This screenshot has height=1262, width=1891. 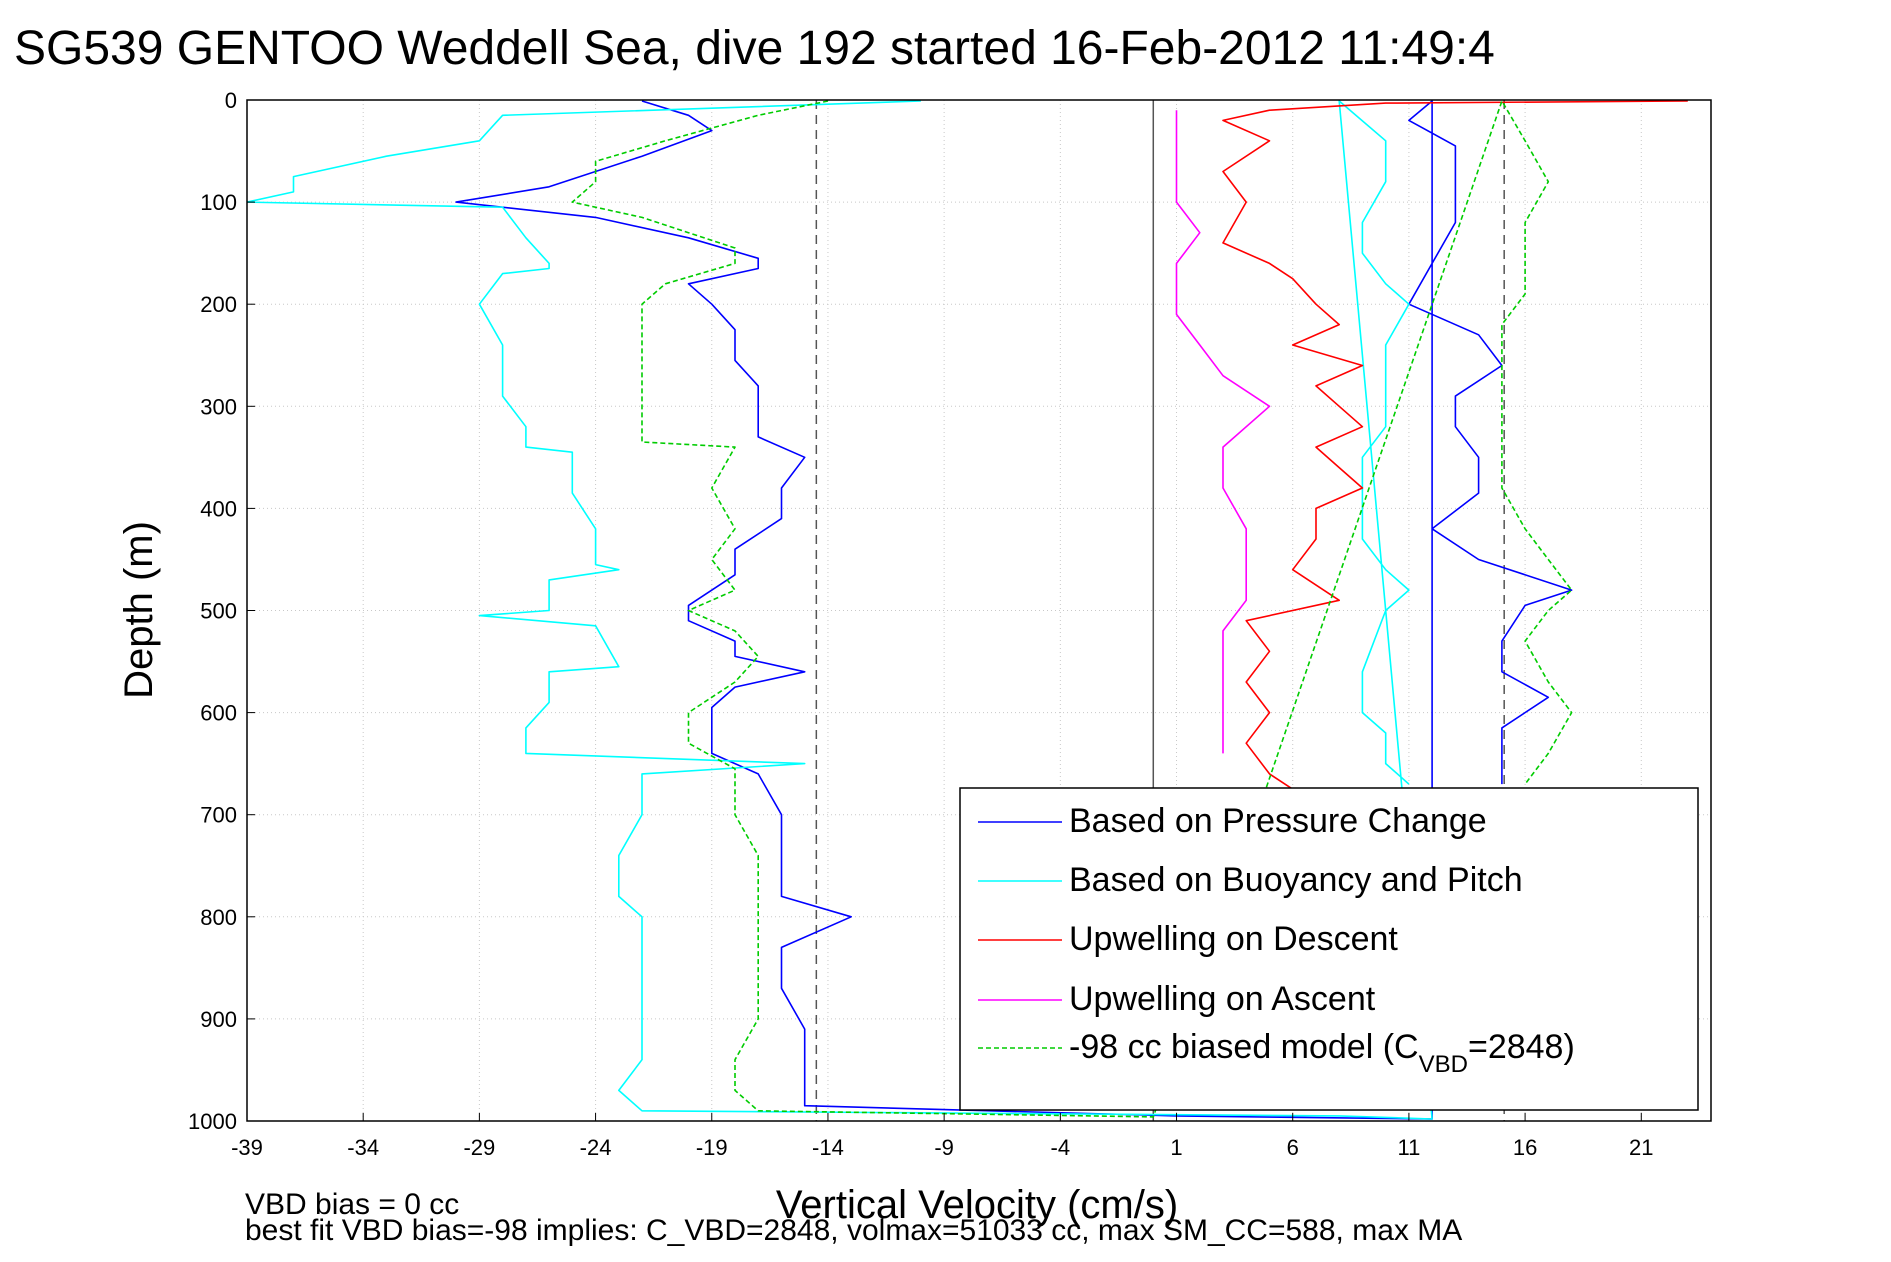 I want to click on y-tick-label: 700, so click(x=218, y=815).